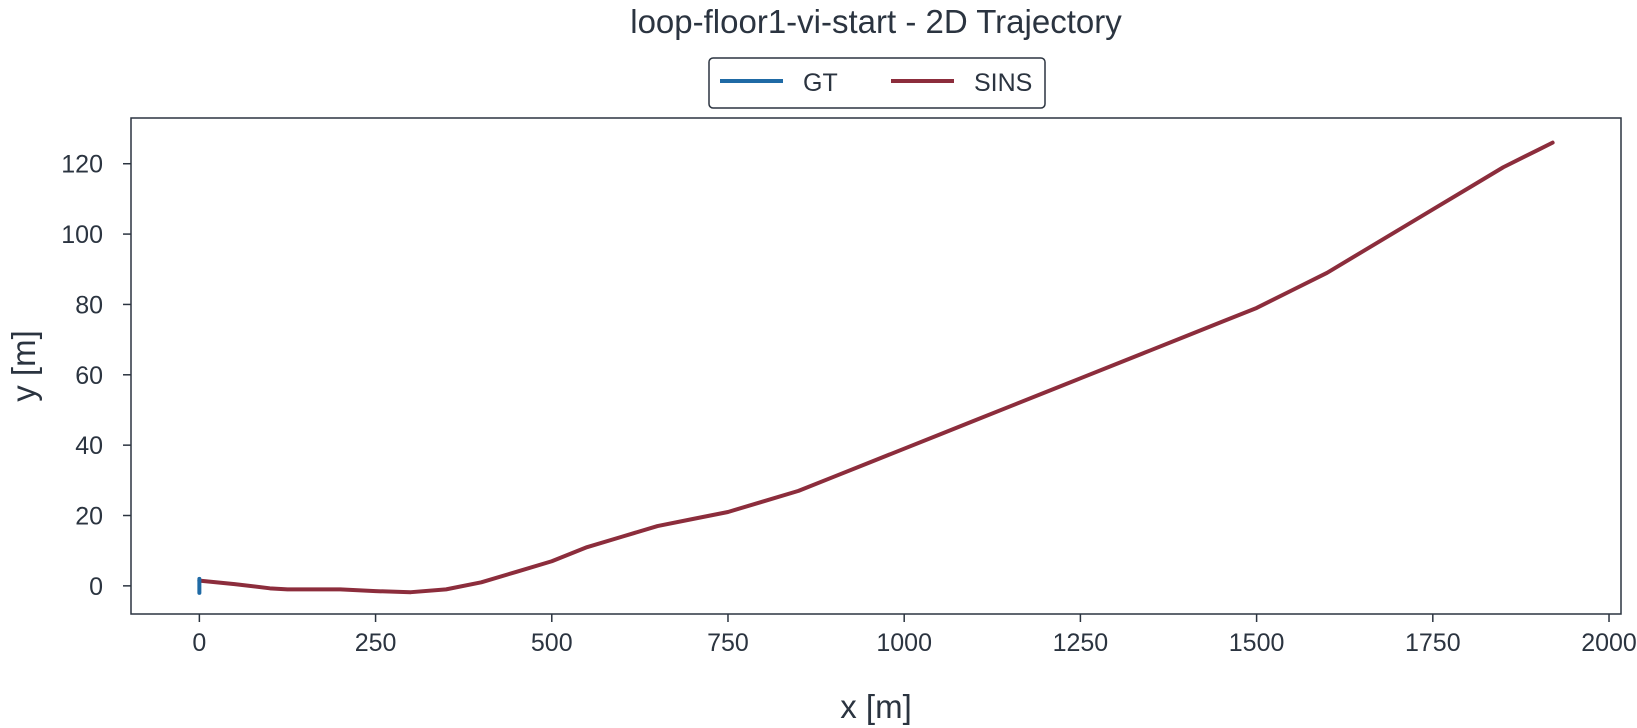  Describe the element at coordinates (552, 643) in the screenshot. I see `x-tick-label: 500` at that location.